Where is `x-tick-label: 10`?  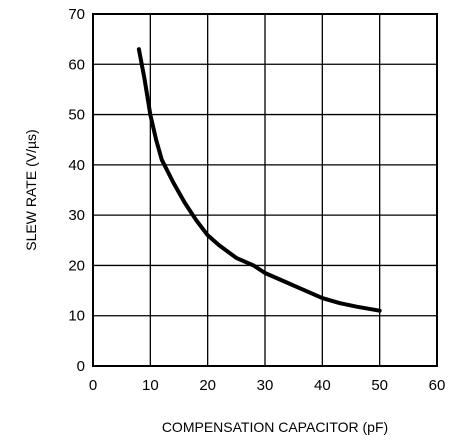
x-tick-label: 10 is located at coordinates (150, 385).